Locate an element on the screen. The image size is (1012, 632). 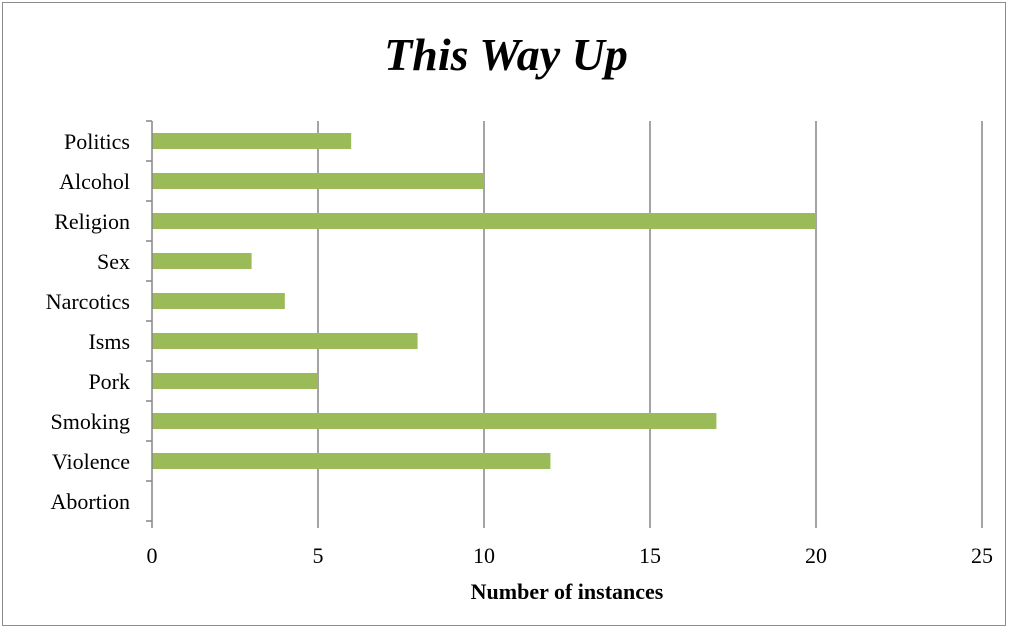
category-label-isms: Isms is located at coordinates (109, 341).